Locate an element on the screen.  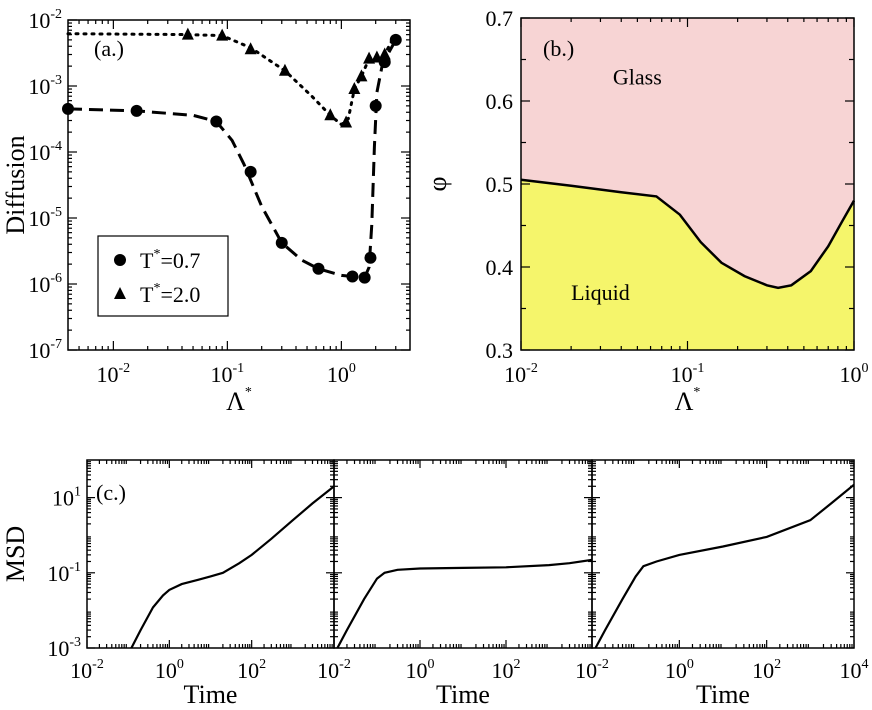
phase-boundary-line is located at coordinates (688, 234).